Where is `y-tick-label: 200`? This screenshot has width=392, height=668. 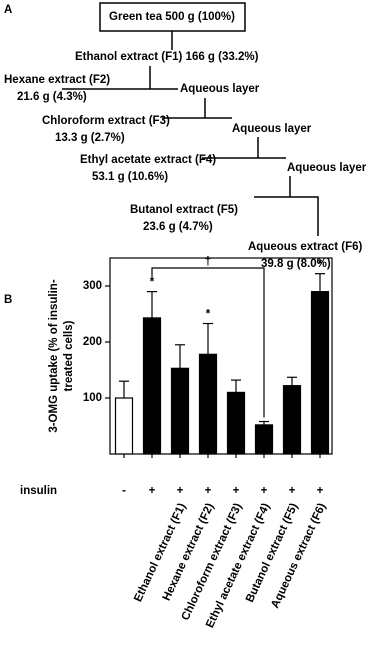 y-tick-label: 200 is located at coordinates (92, 342).